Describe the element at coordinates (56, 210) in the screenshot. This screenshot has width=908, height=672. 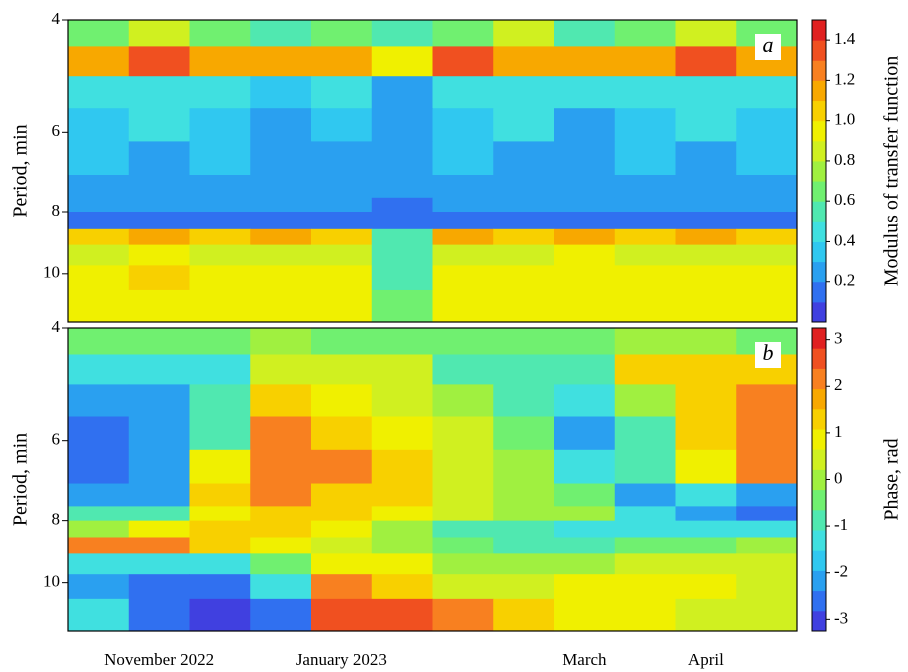
I see `y-tick-label: 8` at that location.